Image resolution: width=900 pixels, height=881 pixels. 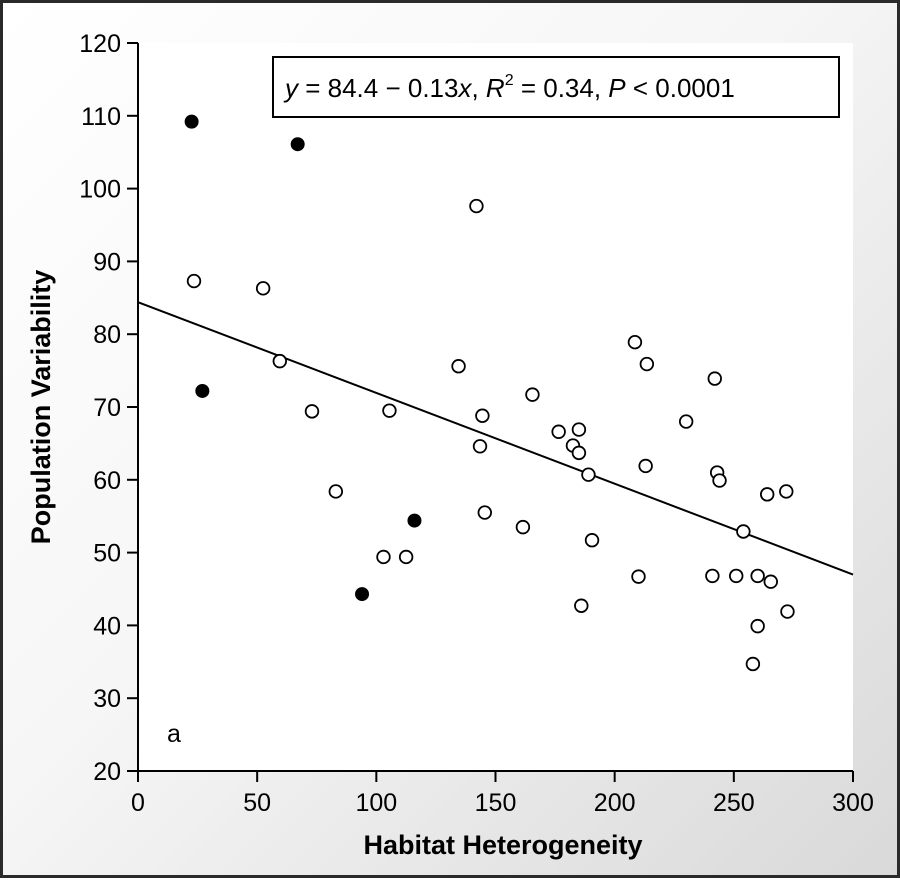 I want to click on y-tick-label: 40, so click(x=107, y=626).